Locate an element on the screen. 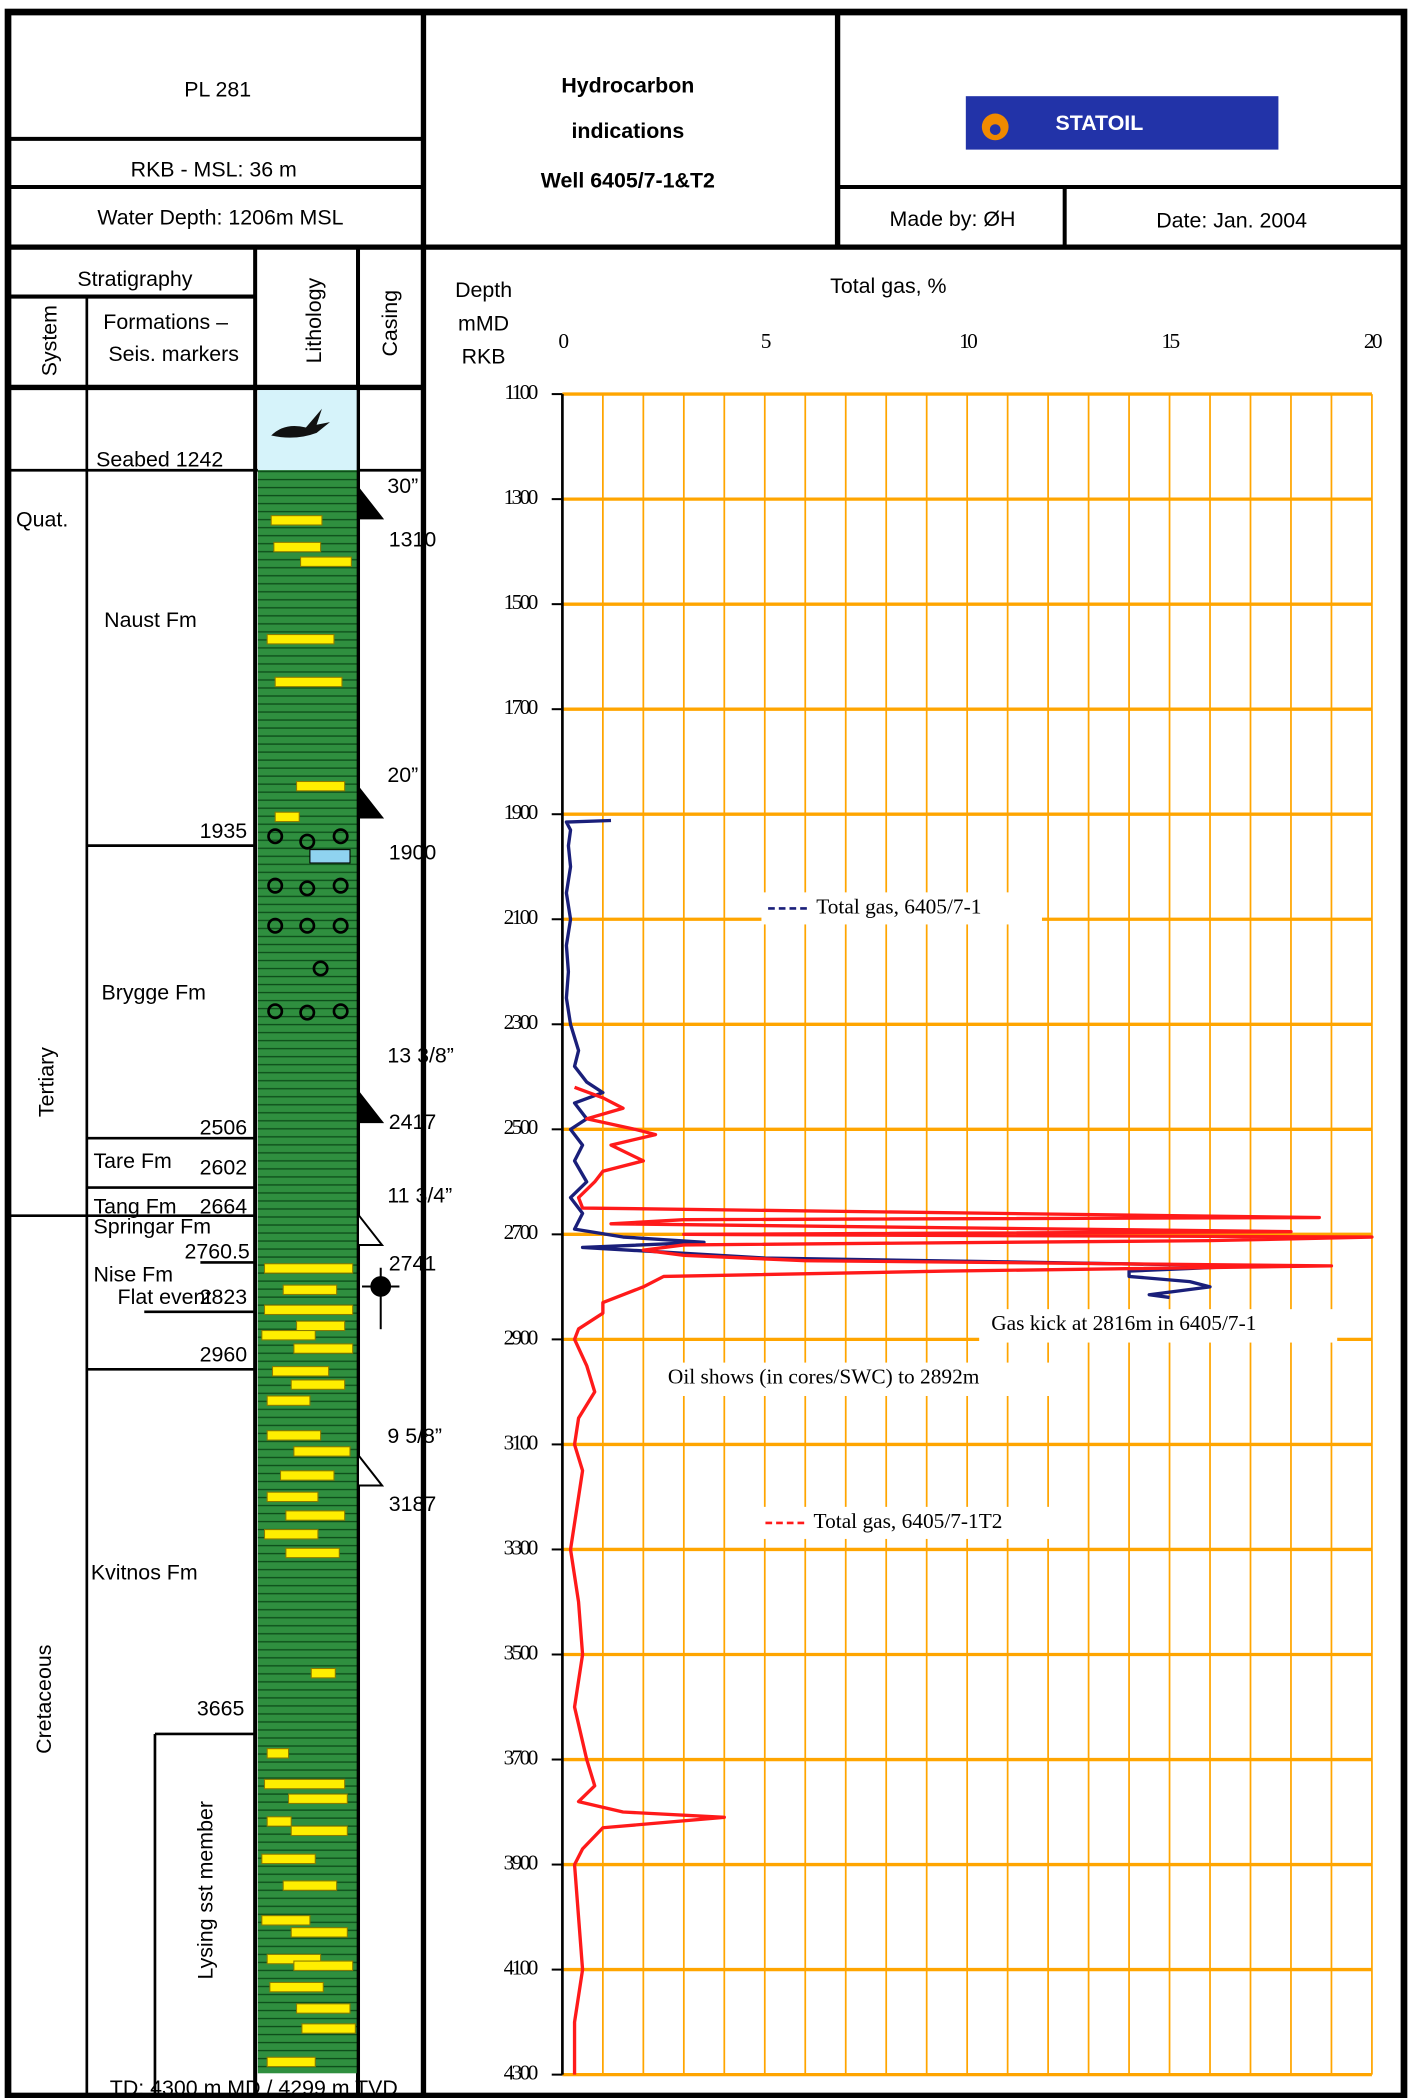 Image resolution: width=1412 pixels, height=2098 pixels. x-tick-label: 15 is located at coordinates (1171, 341).